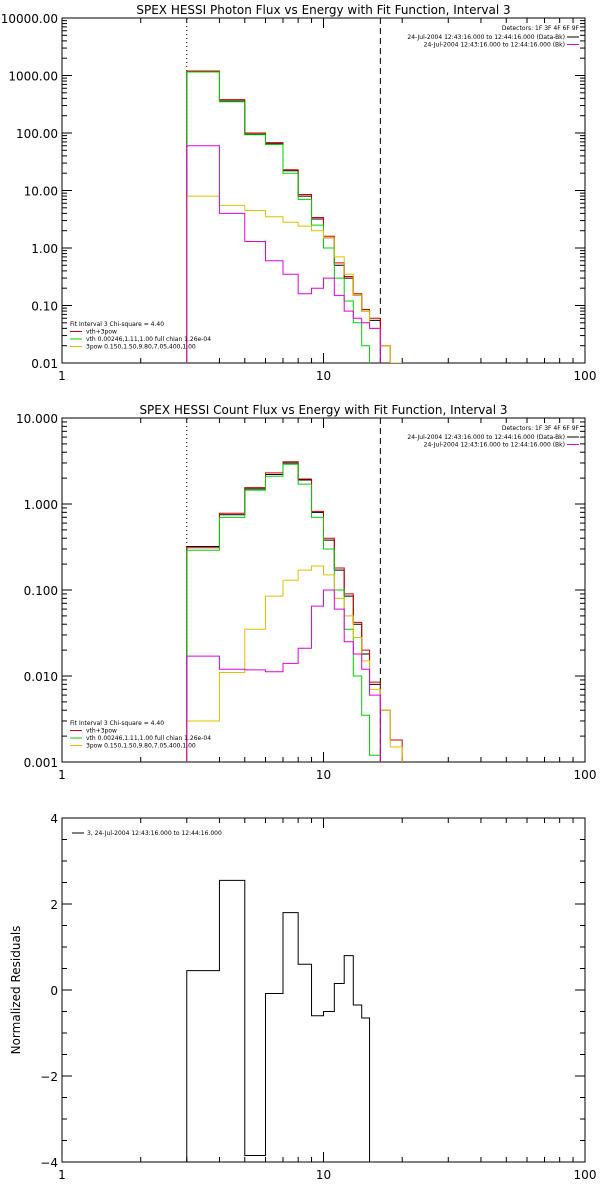 This screenshot has width=600, height=1200. What do you see at coordinates (37, 419) in the screenshot?
I see `y-tick-label: 10.000` at bounding box center [37, 419].